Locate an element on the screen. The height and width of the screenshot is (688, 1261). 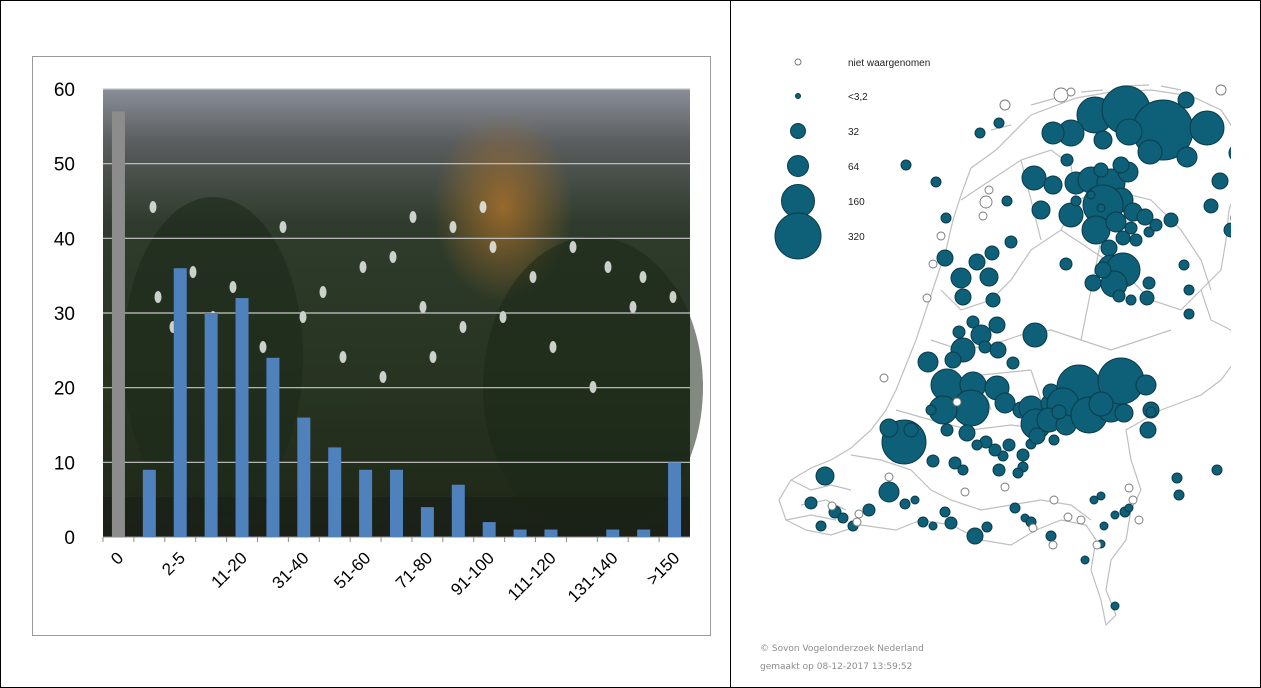
x-tick-label: 111-120 is located at coordinates (532, 576).